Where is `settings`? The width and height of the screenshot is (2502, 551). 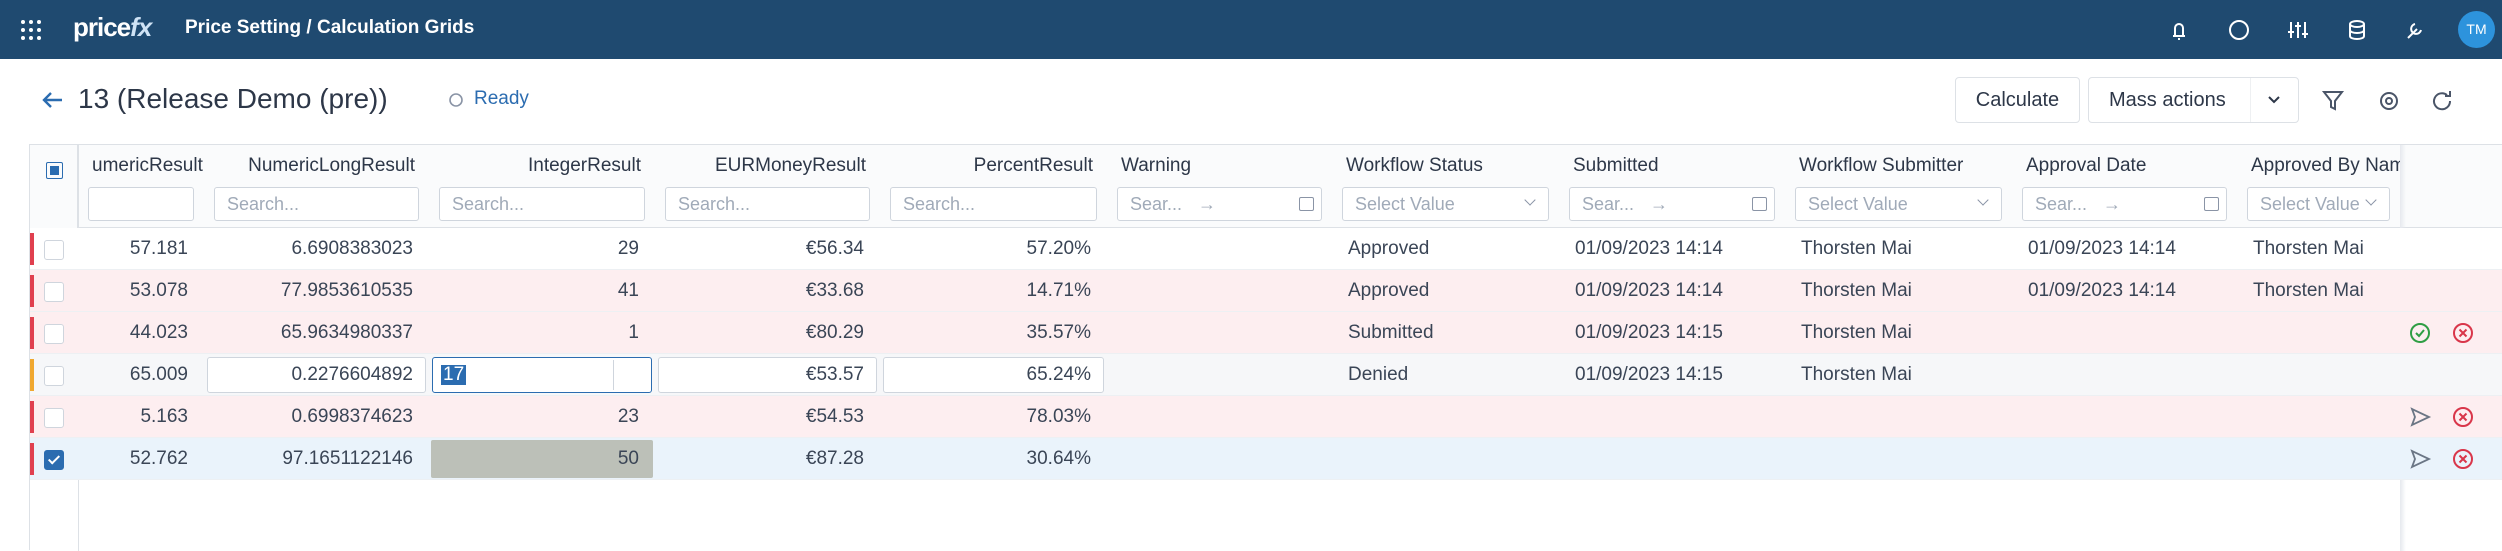
settings is located at coordinates (2389, 101).